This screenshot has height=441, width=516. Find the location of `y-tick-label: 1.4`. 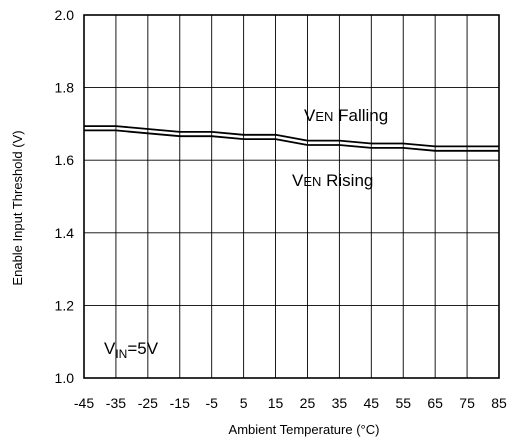

y-tick-label: 1.4 is located at coordinates (65, 233).